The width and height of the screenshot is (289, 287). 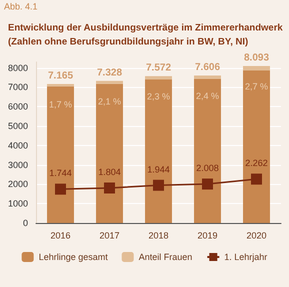 What do you see at coordinates (109, 72) in the screenshot?
I see `total-label: 7.328` at bounding box center [109, 72].